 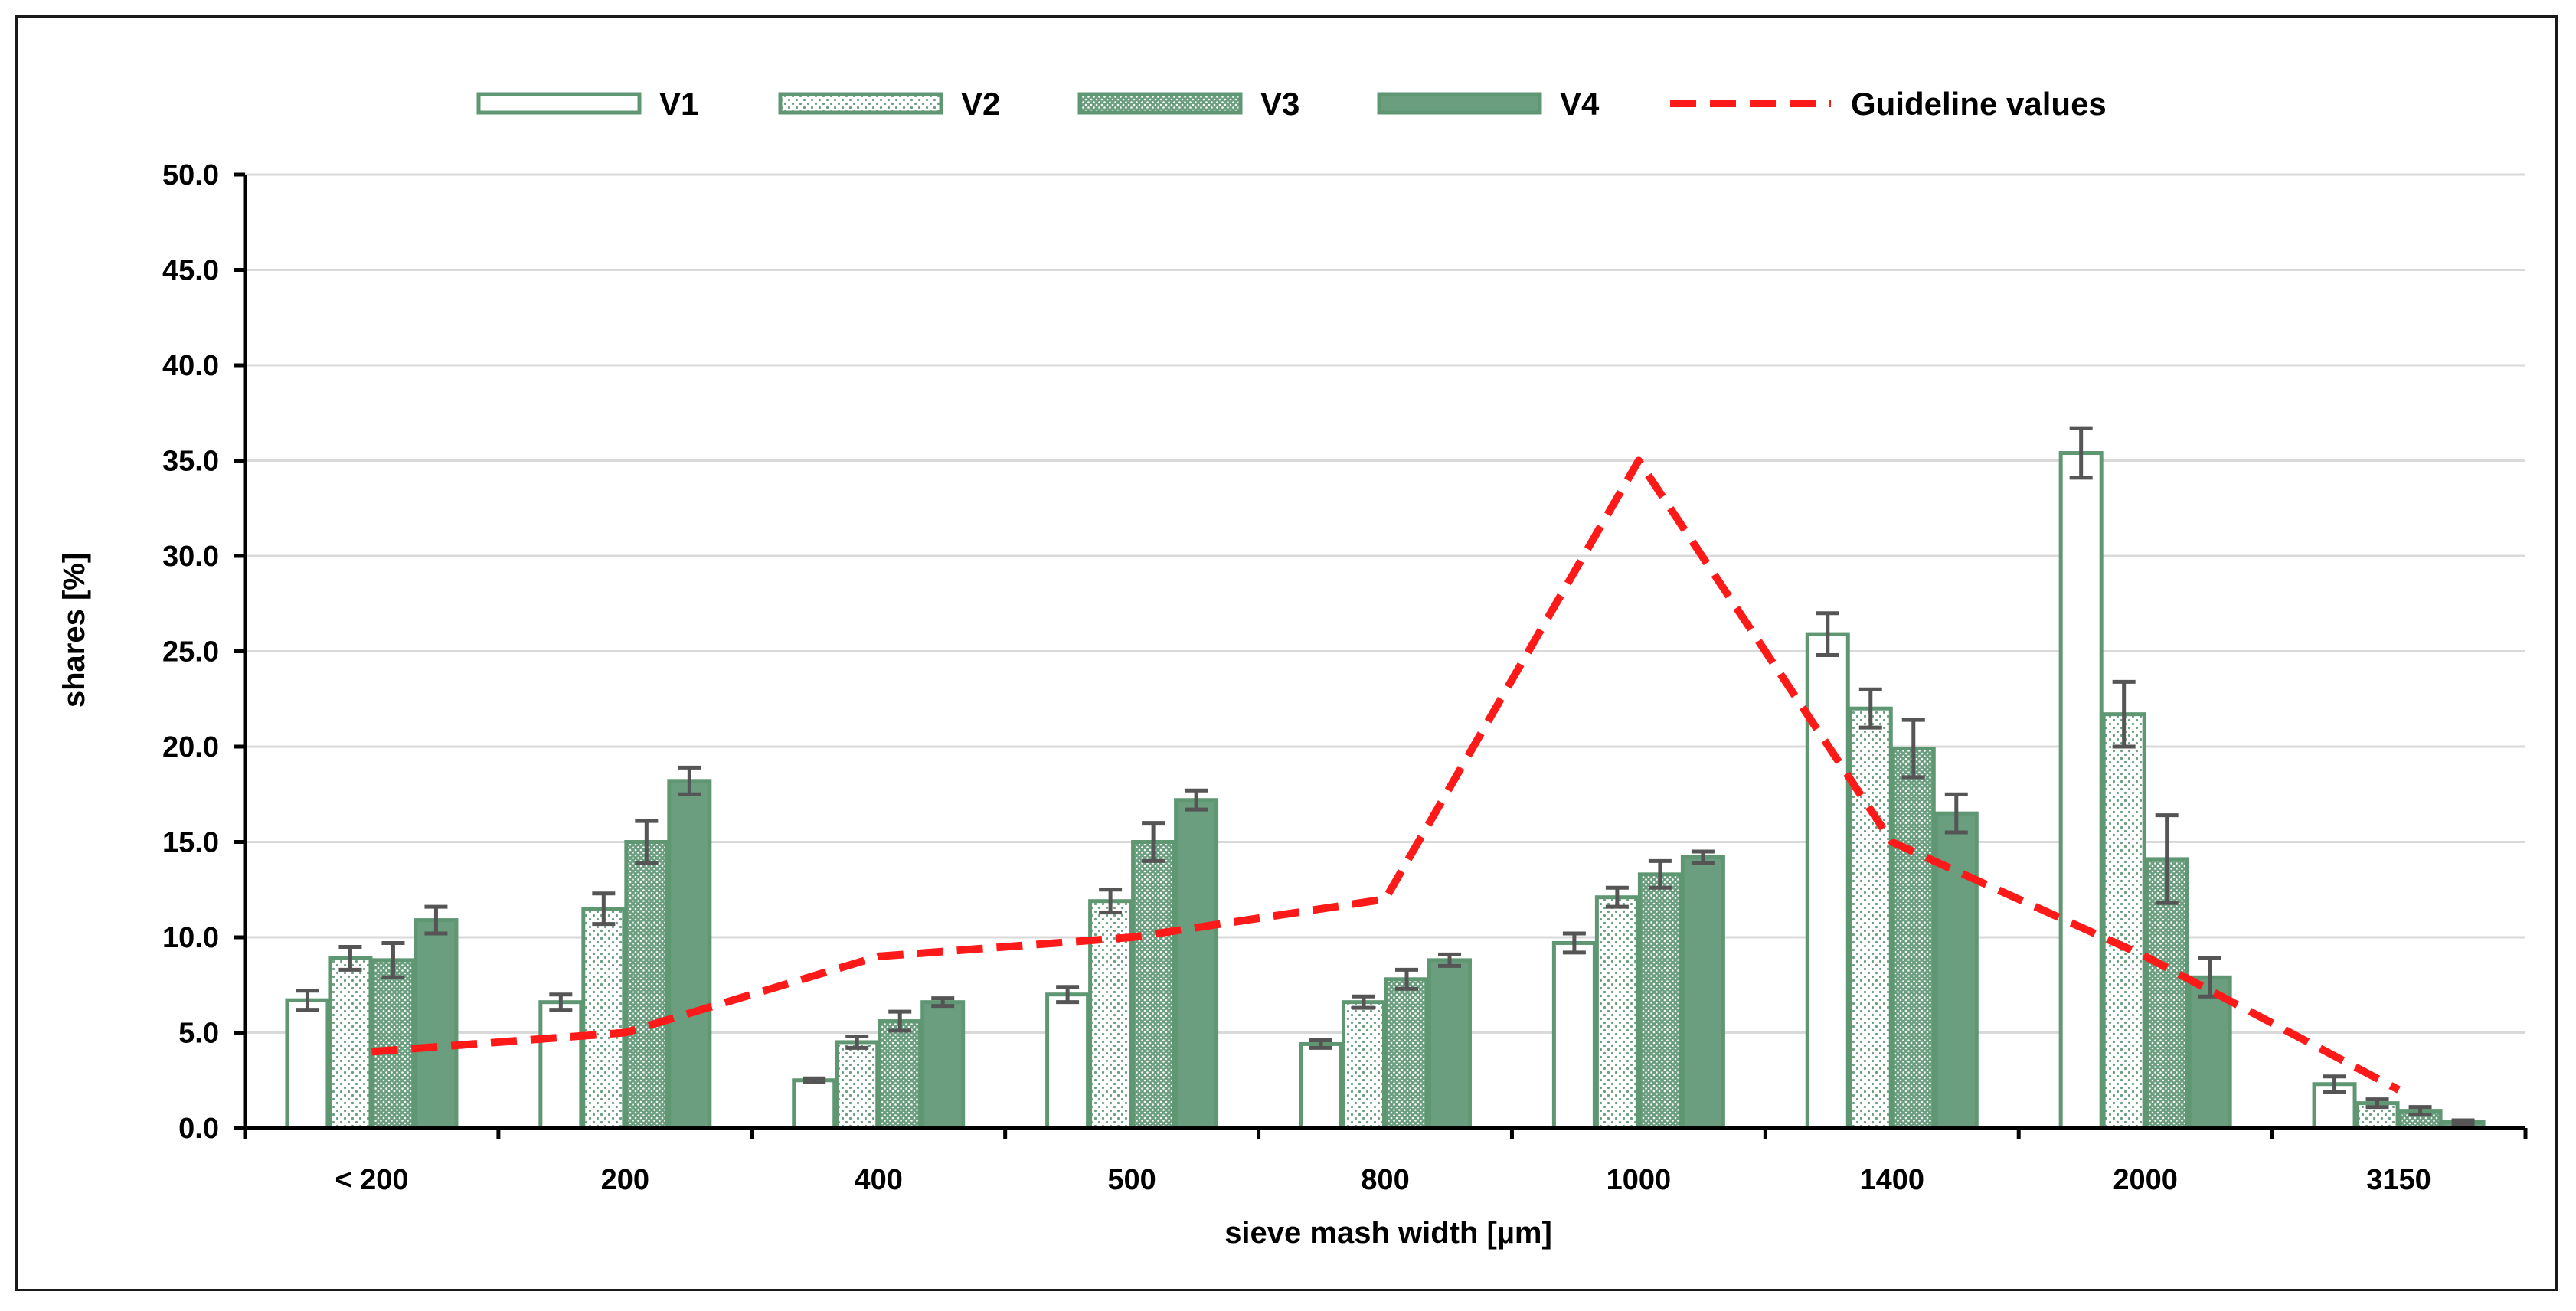 What do you see at coordinates (198, 1034) in the screenshot?
I see `y-tick-label: 5.0` at bounding box center [198, 1034].